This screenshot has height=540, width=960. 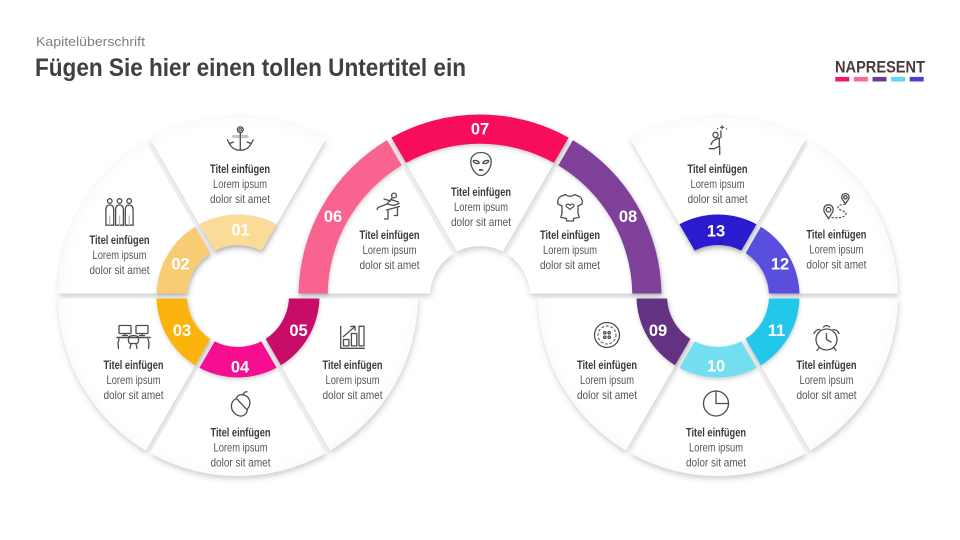 I want to click on svg-text: 01, so click(x=240, y=231).